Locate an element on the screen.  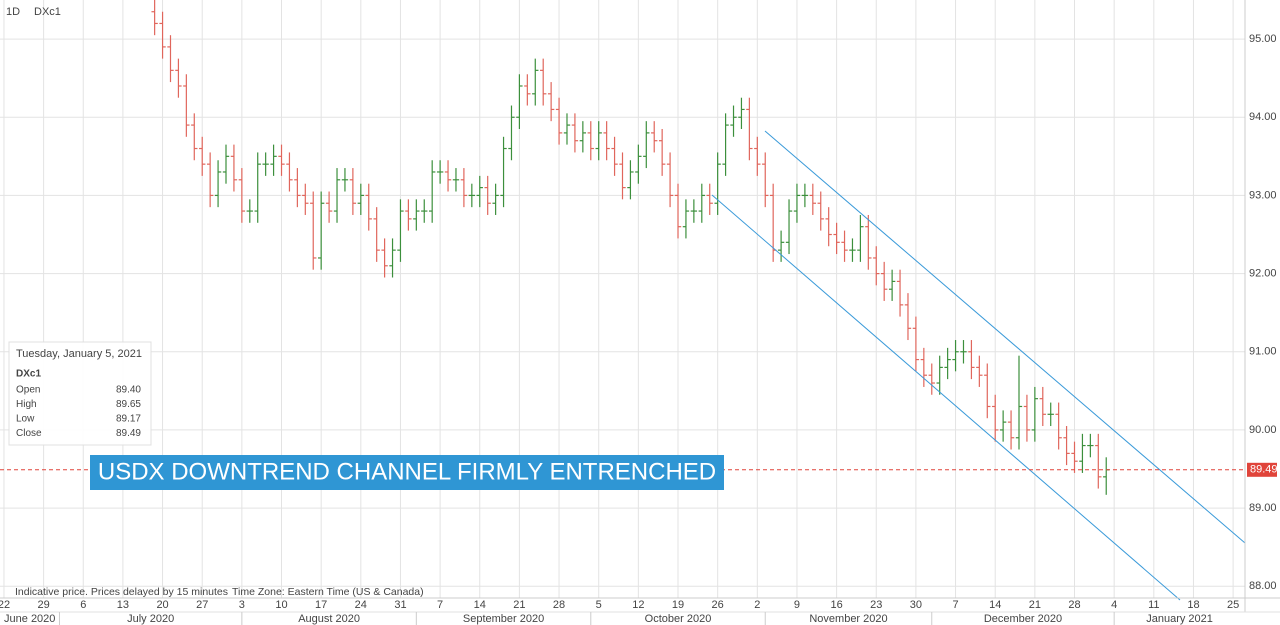
x-tick-label: 13 is located at coordinates (123, 605).